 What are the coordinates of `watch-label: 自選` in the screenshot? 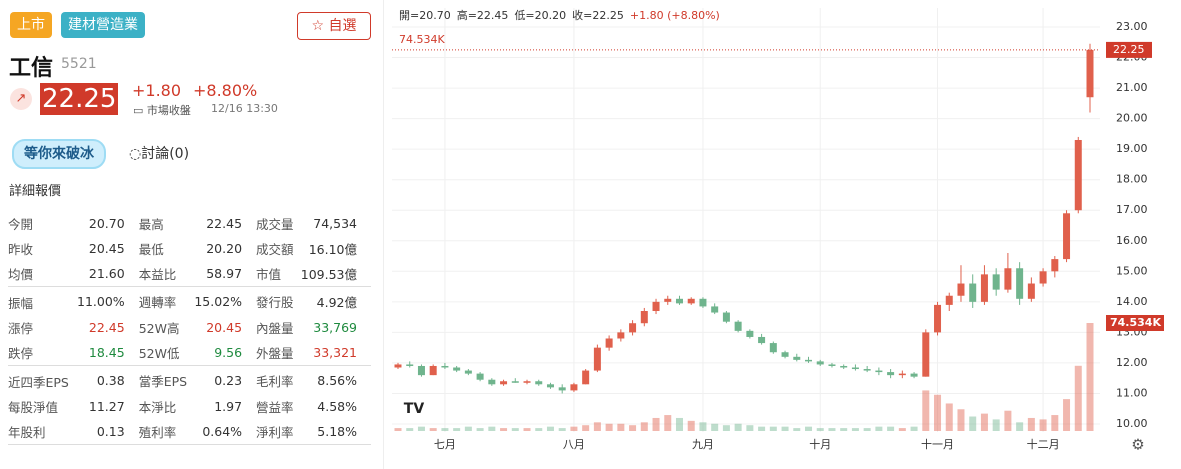 It's located at (342, 26).